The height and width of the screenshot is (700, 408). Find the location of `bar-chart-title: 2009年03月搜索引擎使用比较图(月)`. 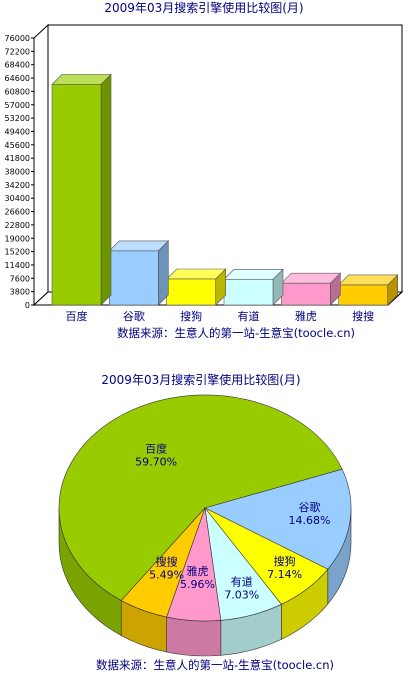

bar-chart-title: 2009年03月搜索引擎使用比较图(月) is located at coordinates (203, 7).